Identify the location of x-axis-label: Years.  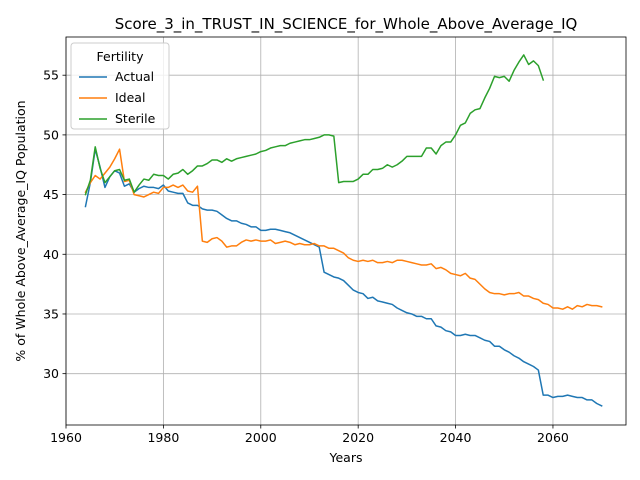
(346, 457).